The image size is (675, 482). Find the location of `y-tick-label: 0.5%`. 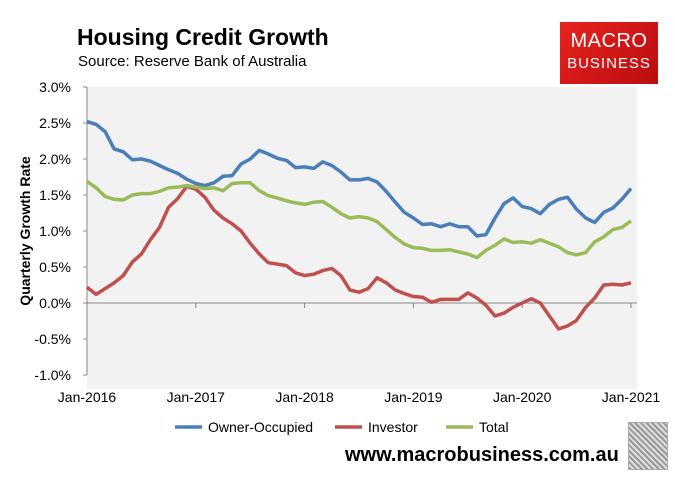

y-tick-label: 0.5% is located at coordinates (55, 267).